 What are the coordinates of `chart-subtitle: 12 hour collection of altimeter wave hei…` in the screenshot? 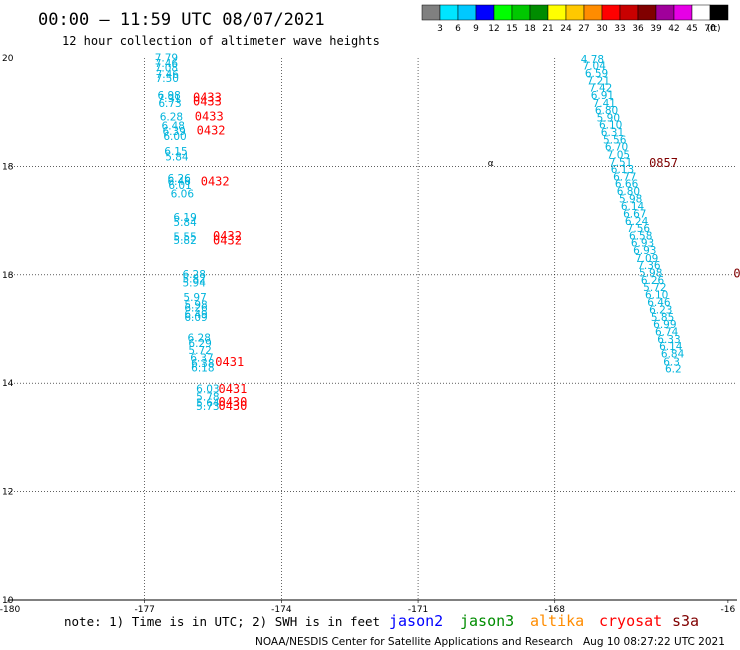 It's located at (221, 41).